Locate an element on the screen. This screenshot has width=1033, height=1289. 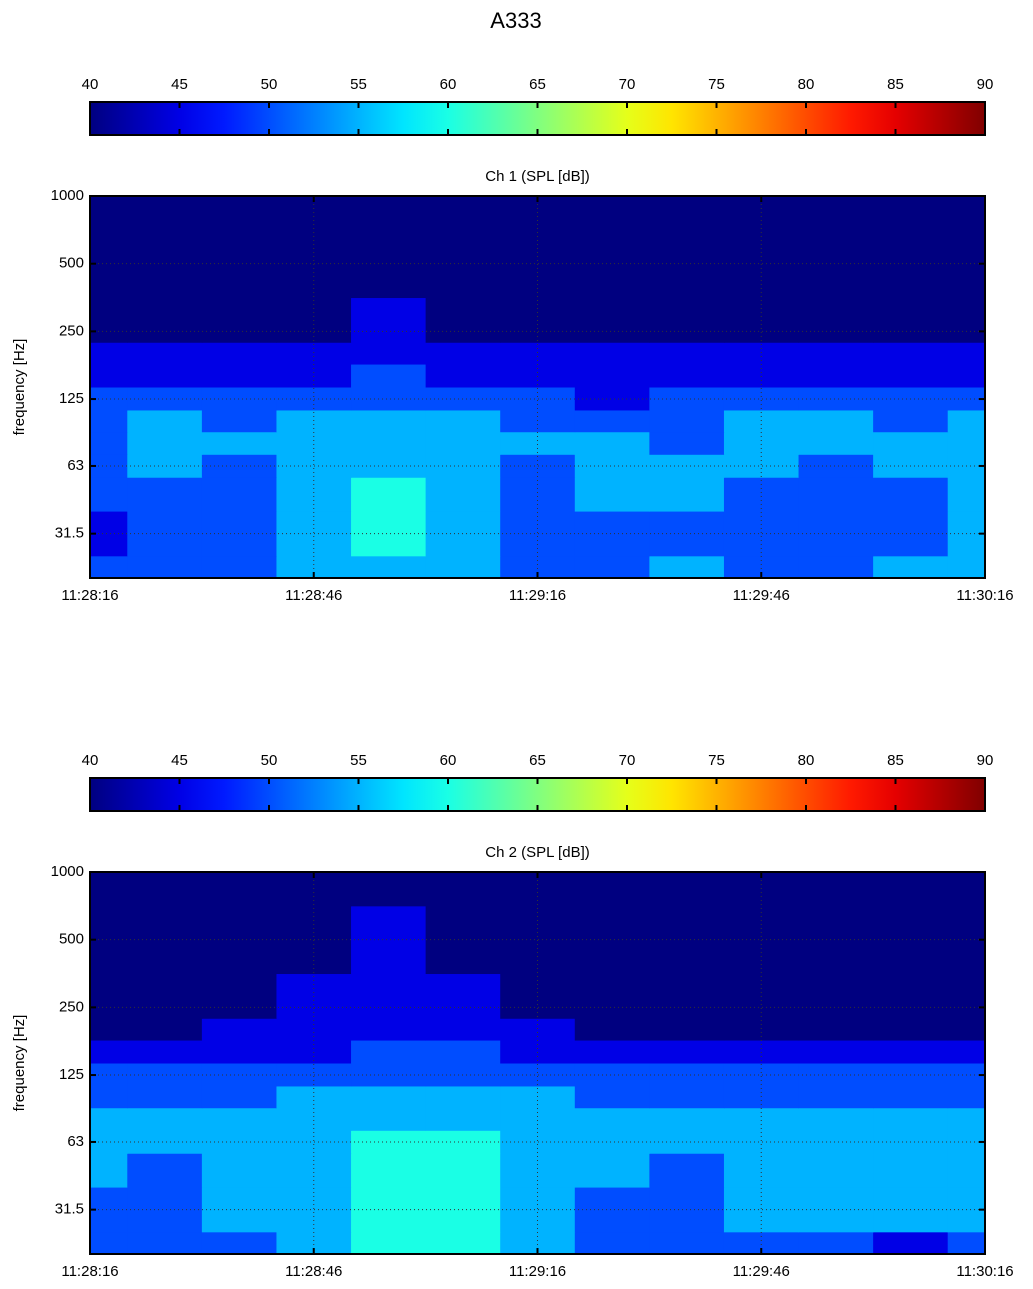
colorbar-tick-label: 45 is located at coordinates (179, 760).